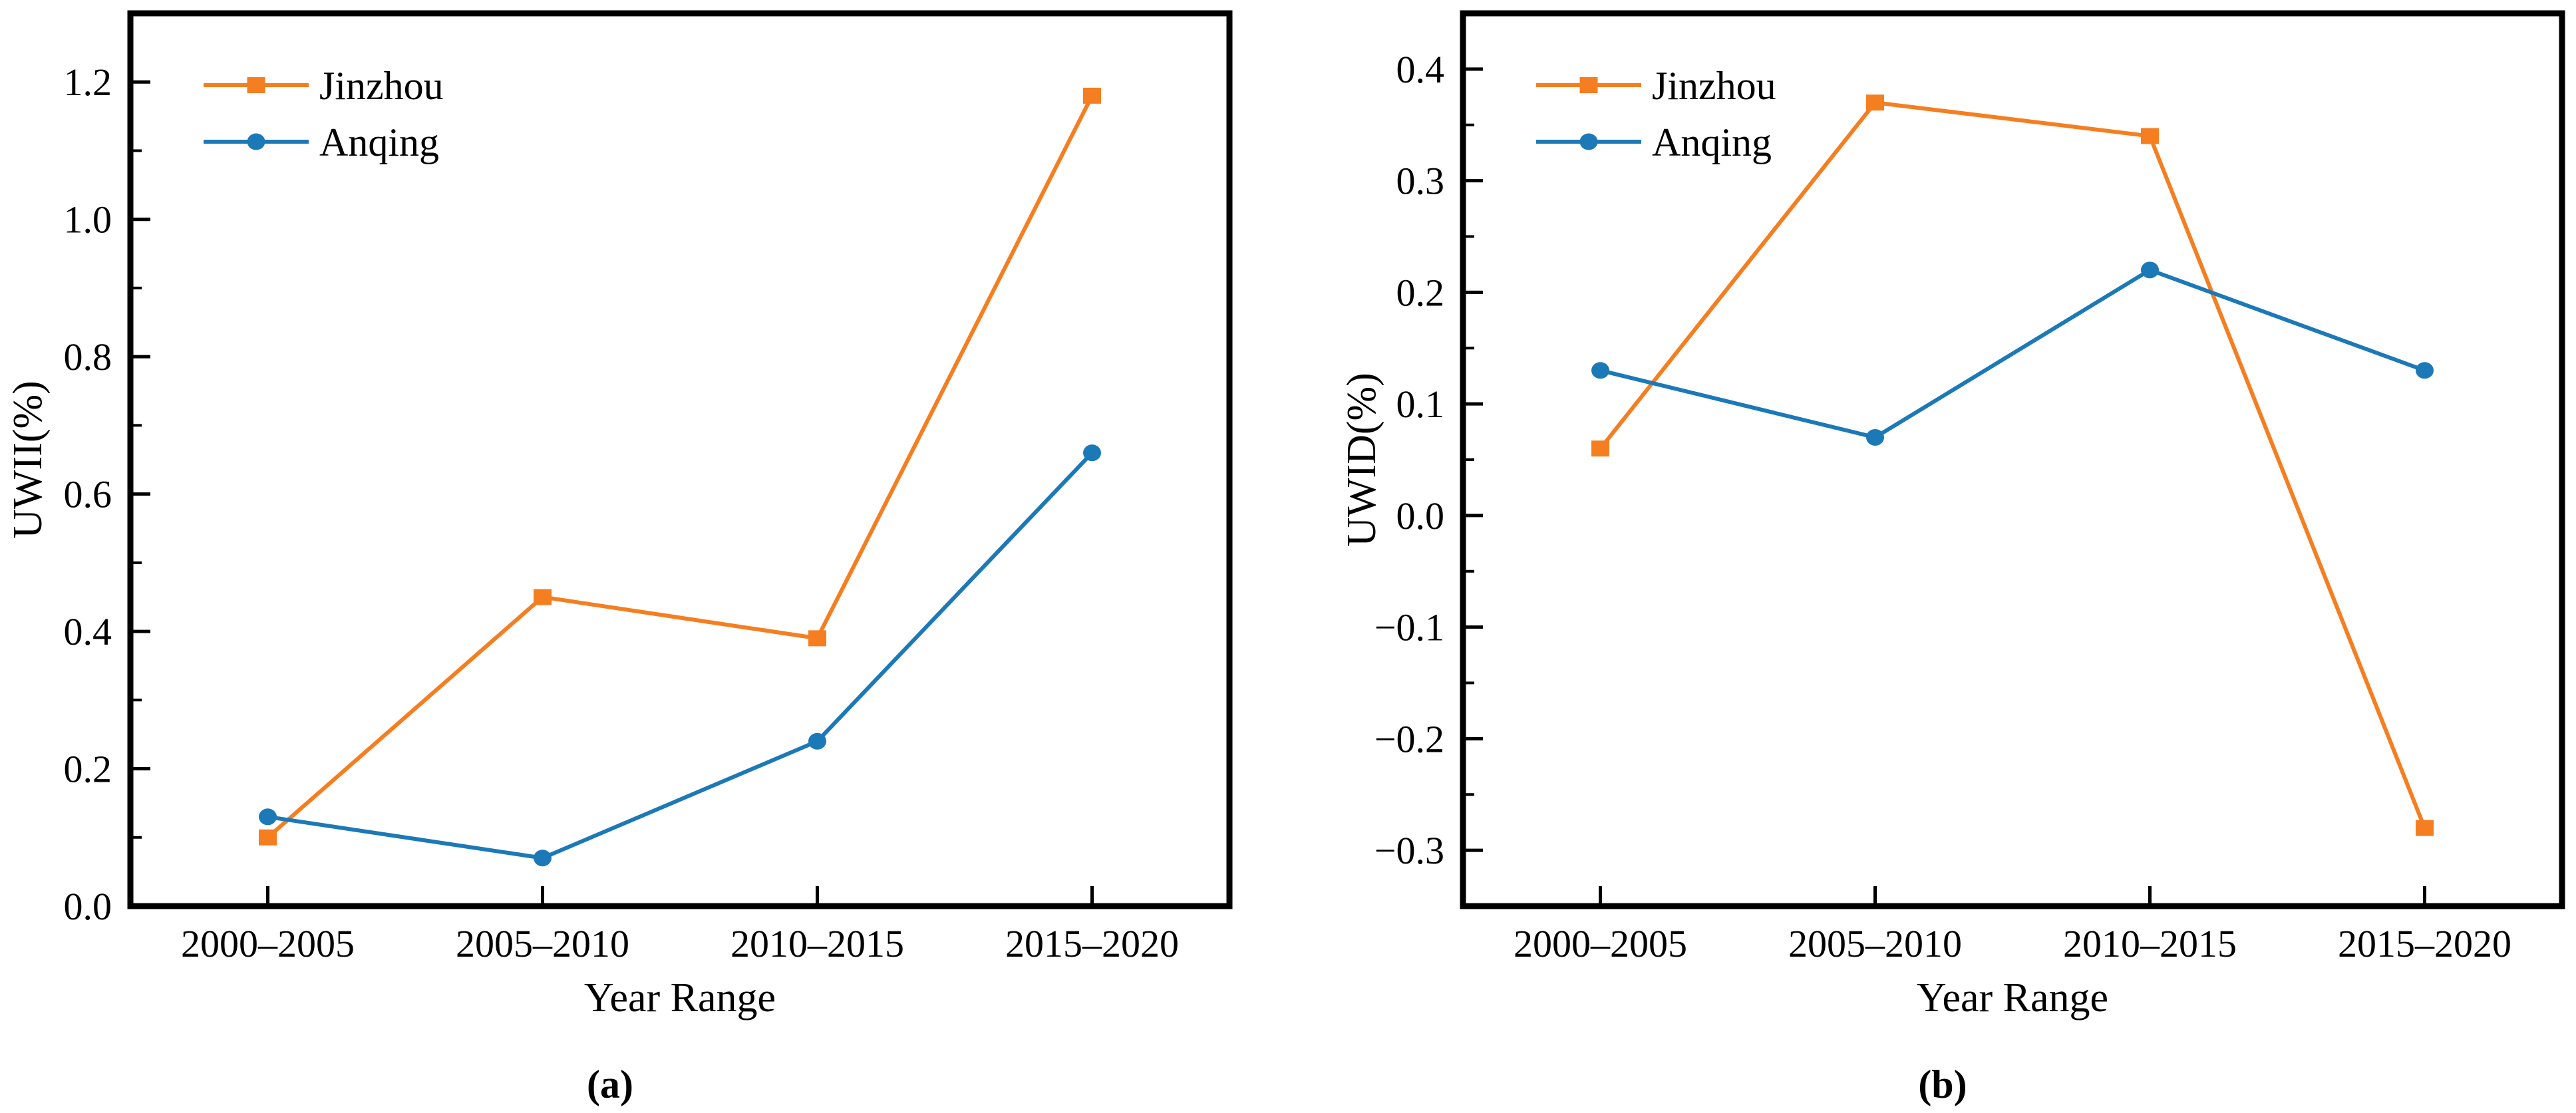  Describe the element at coordinates (88, 495) in the screenshot. I see `y-tick-label: 0.6` at that location.